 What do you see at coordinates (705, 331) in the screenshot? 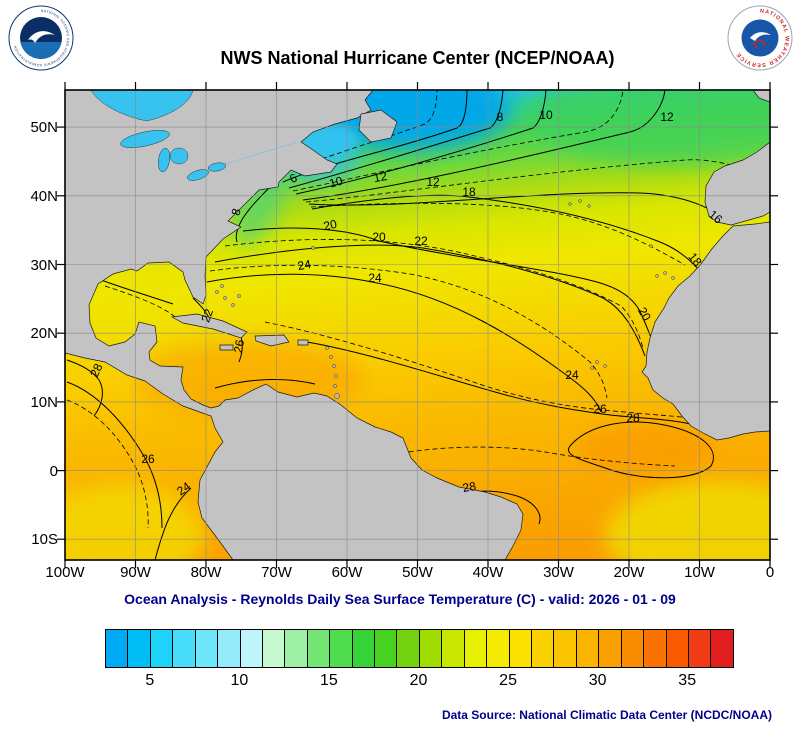
I see `africa` at bounding box center [705, 331].